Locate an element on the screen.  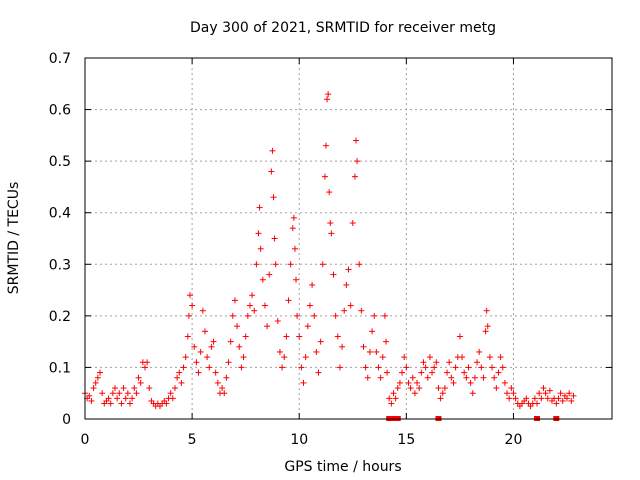
x-tick-label: 10 is located at coordinates (299, 440).